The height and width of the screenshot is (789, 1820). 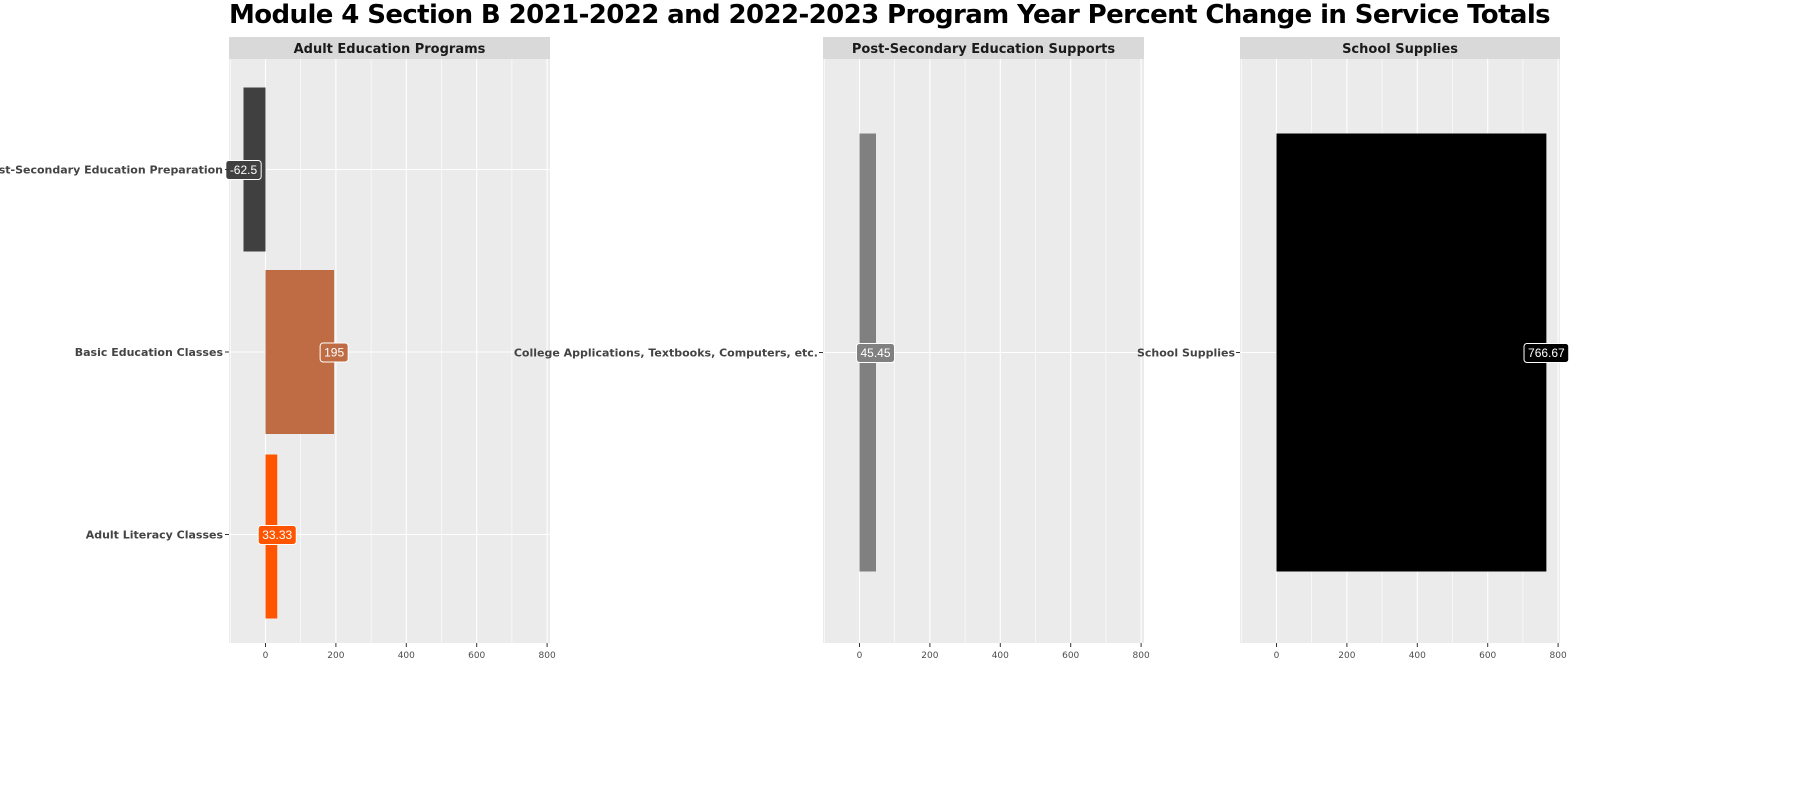 I want to click on facet-strip-label: Adult Education Programs, so click(x=390, y=49).